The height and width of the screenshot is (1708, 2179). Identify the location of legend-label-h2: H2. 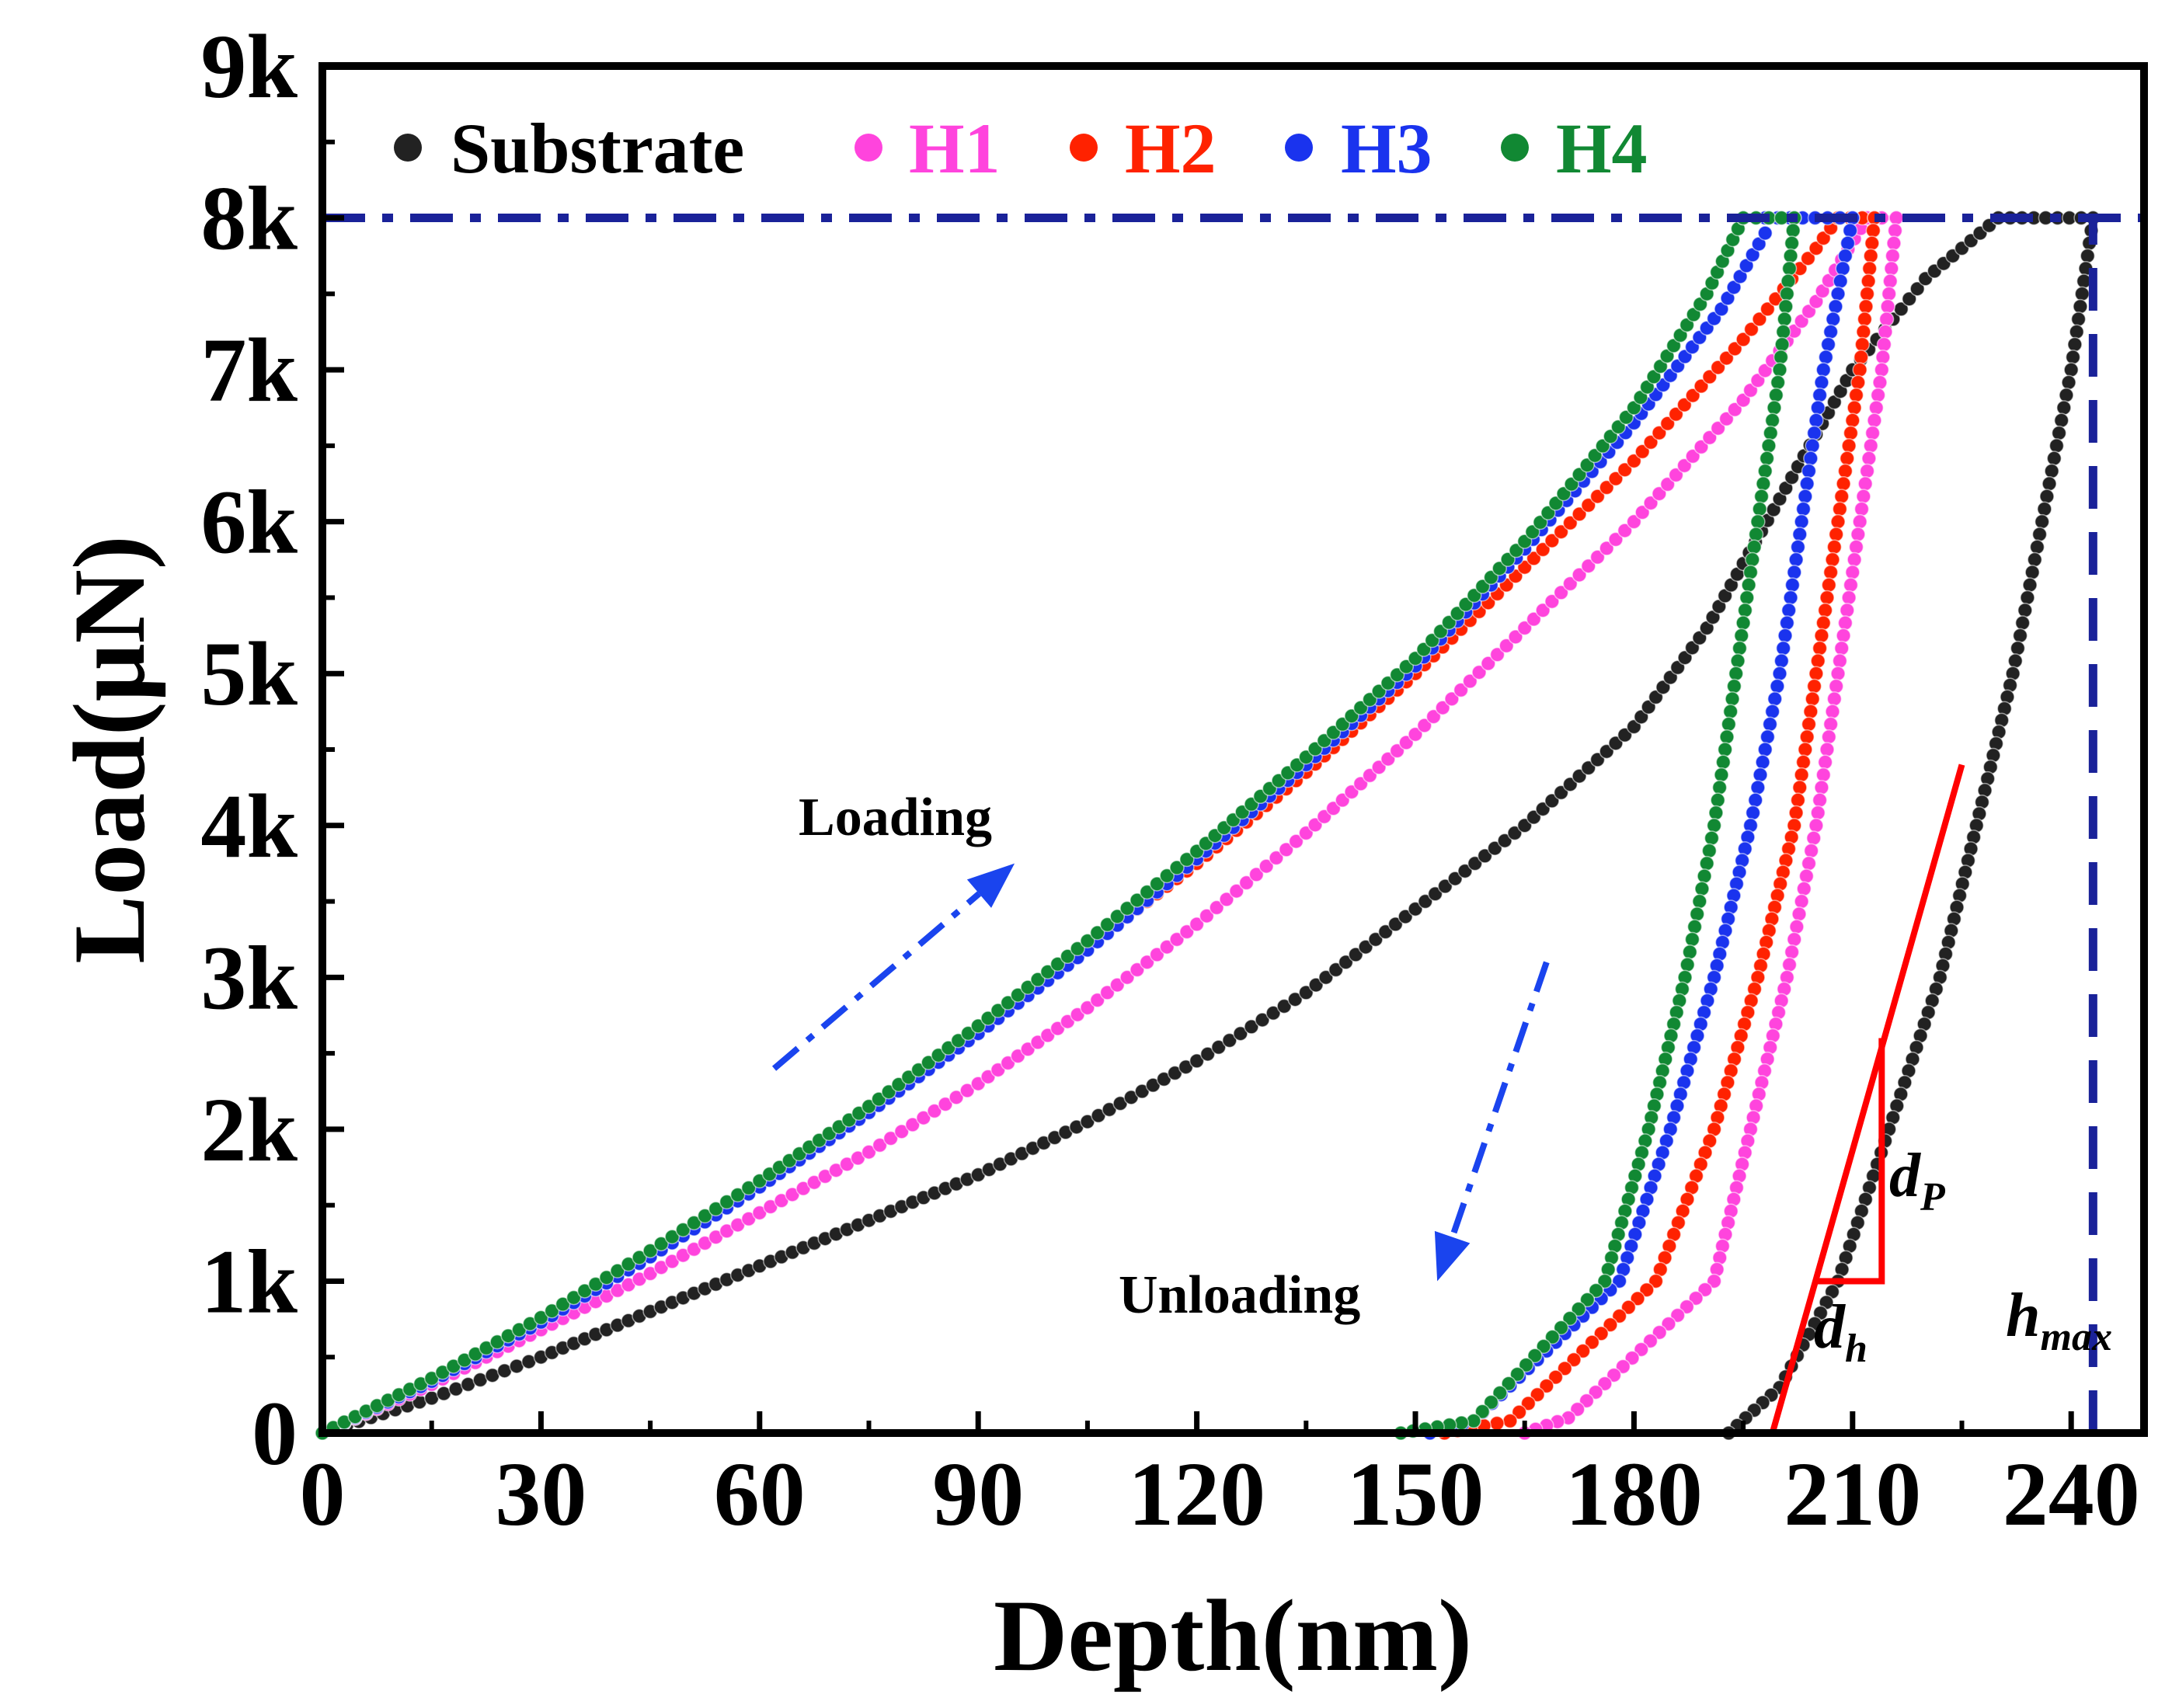
(1171, 148).